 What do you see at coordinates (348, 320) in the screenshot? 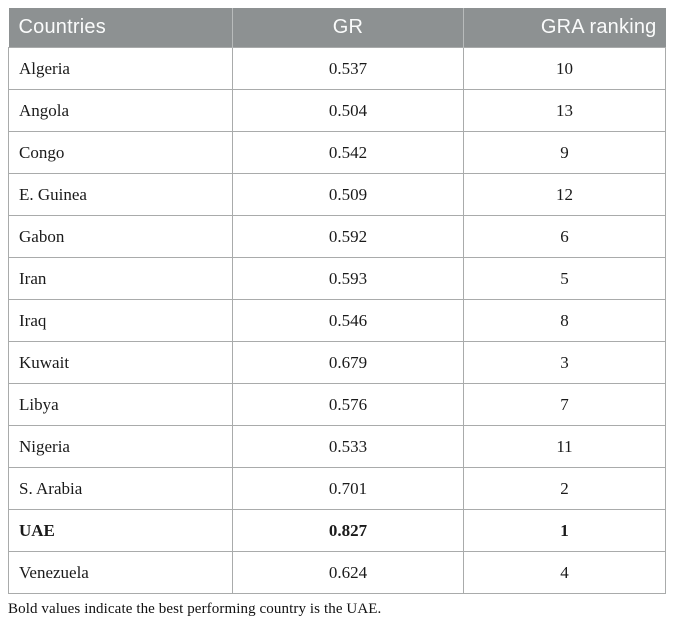
I see `gr-value-cell: 0.546` at bounding box center [348, 320].